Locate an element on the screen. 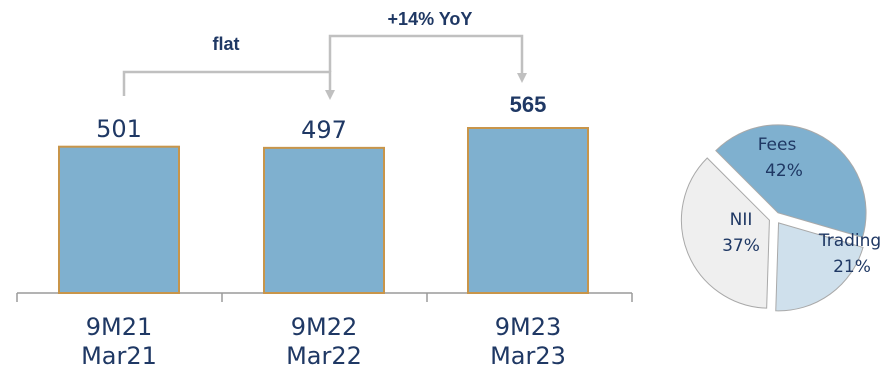  x-tick-label: 9M22 is located at coordinates (324, 327).